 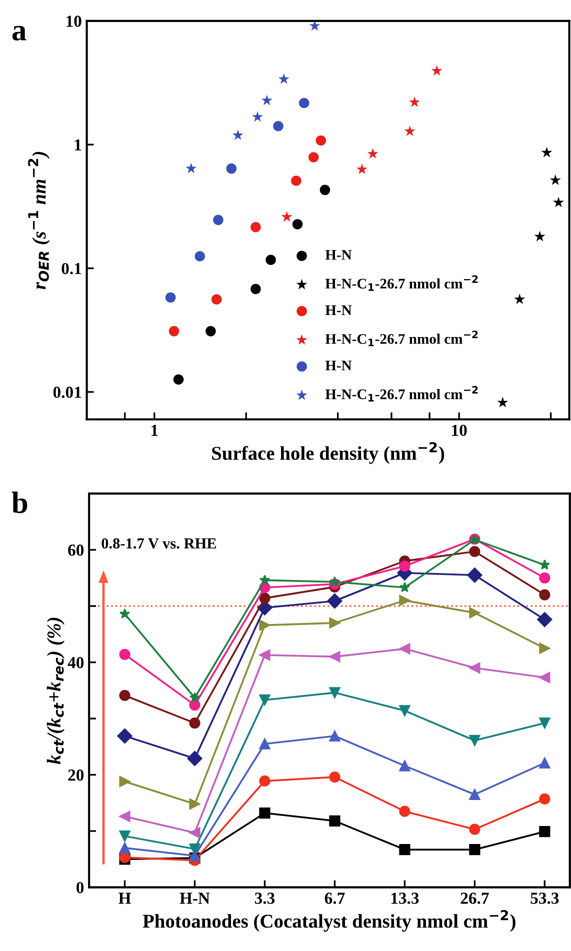 I want to click on x-tick-label: 53.3, so click(x=544, y=898).